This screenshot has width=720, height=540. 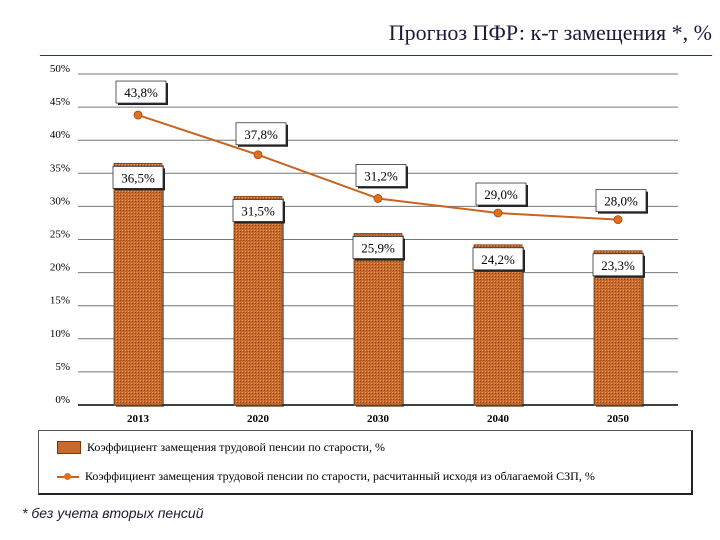 I want to click on line-value-label: 37,8%, so click(x=261, y=134).